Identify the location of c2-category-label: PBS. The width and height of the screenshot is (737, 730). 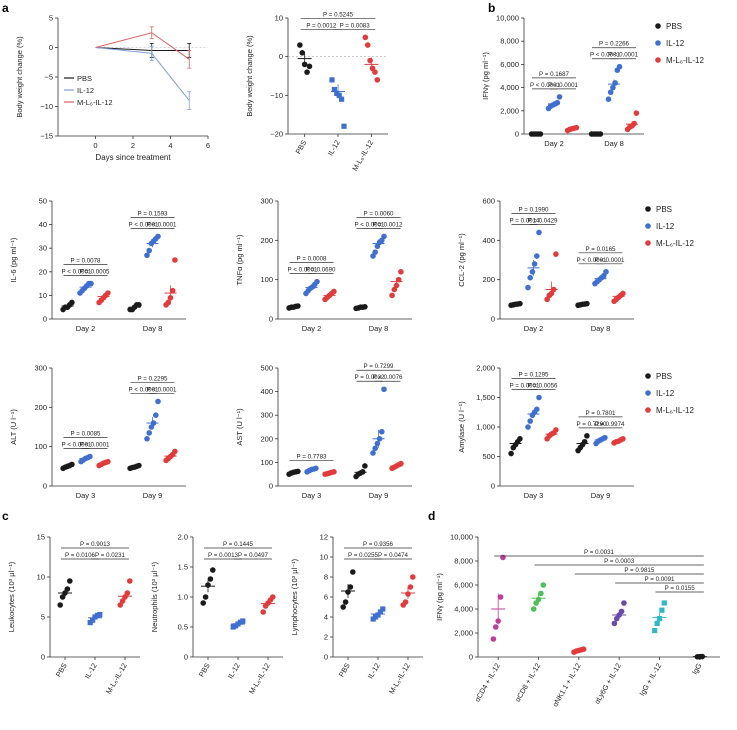
(204, 669).